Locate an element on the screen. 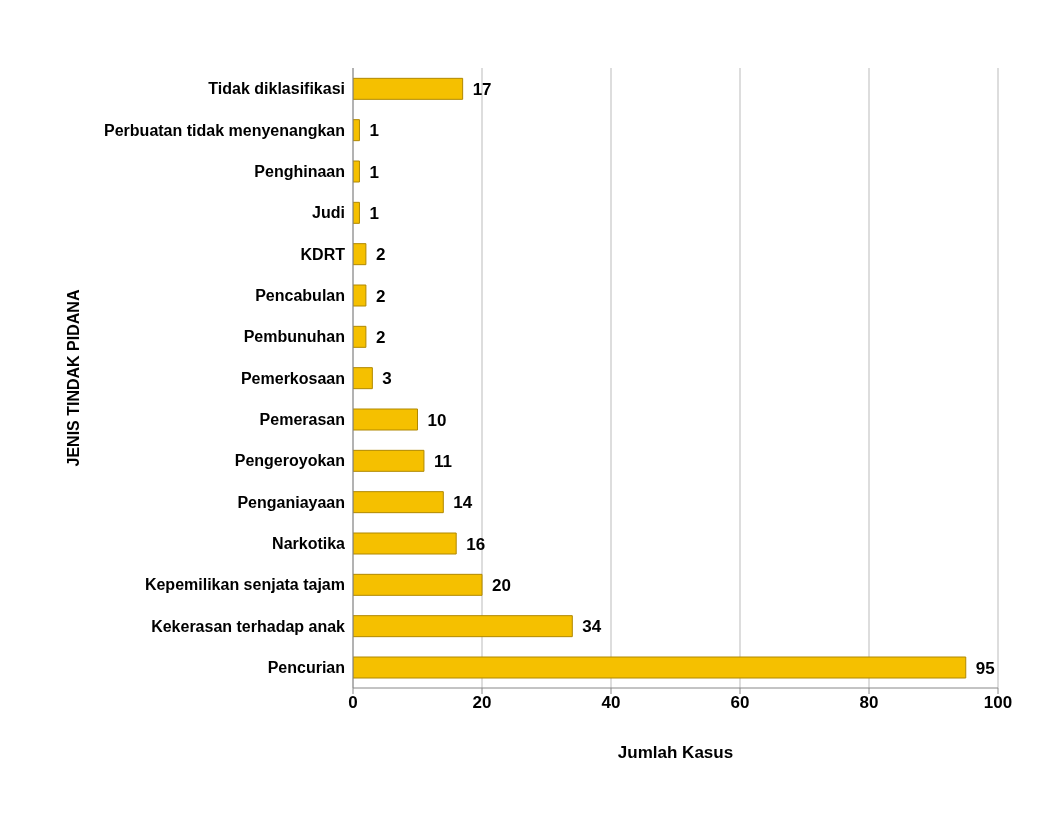  y-tick-label: Penghinaan is located at coordinates (299, 172).